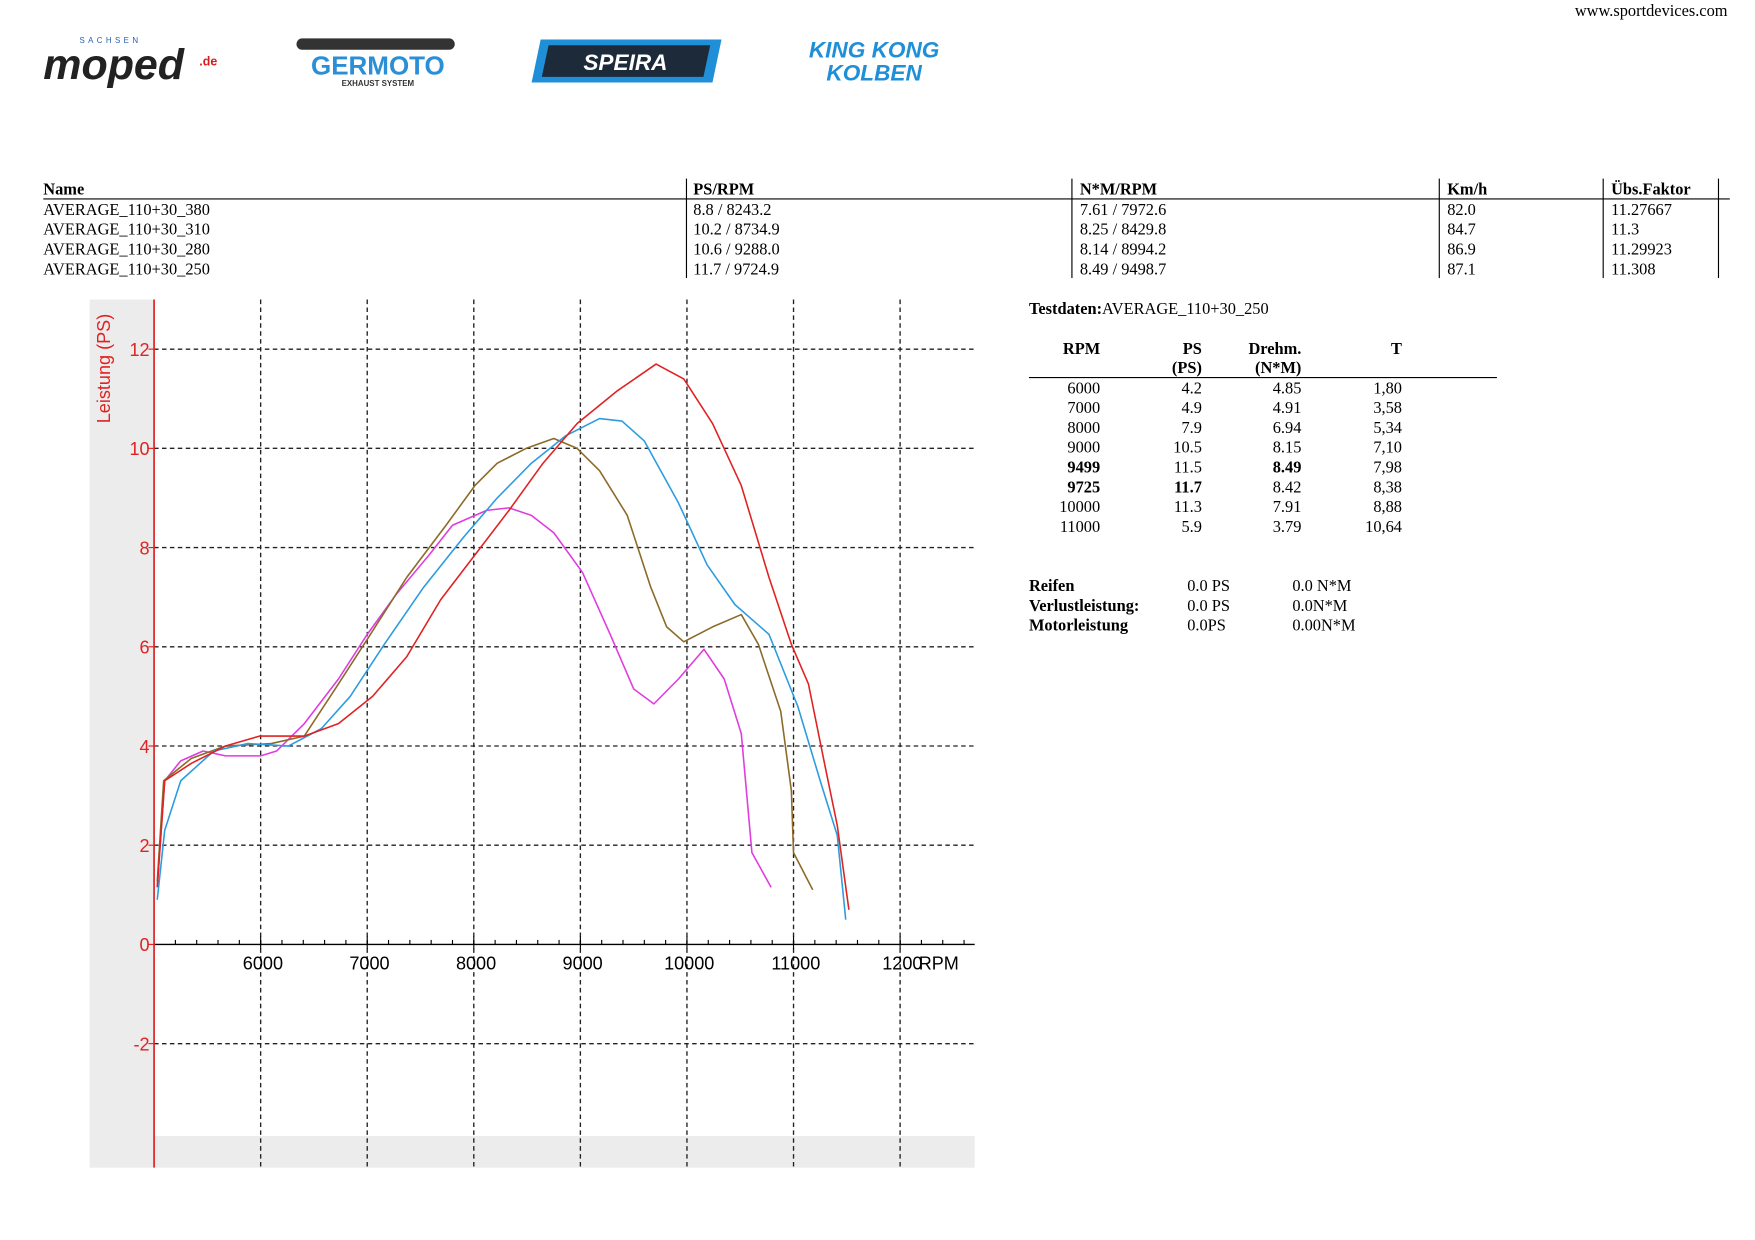 The height and width of the screenshot is (1240, 1755). I want to click on loss-cell: Motorleistung, so click(1079, 625).